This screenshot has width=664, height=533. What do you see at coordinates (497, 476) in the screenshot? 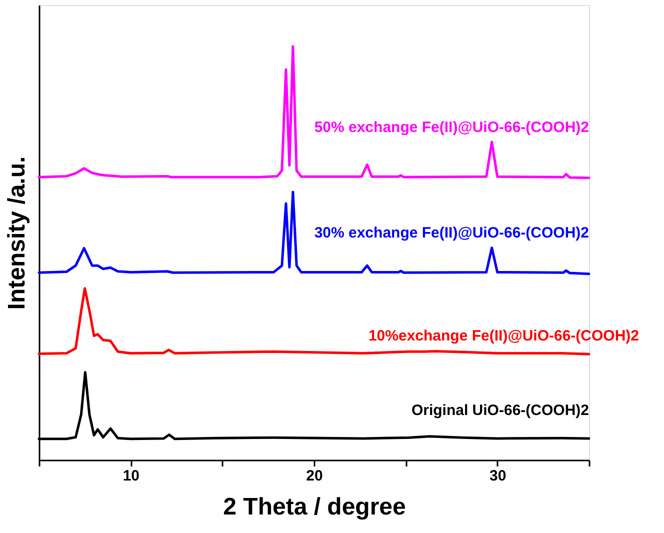
I see `x-tick-label: 30` at bounding box center [497, 476].